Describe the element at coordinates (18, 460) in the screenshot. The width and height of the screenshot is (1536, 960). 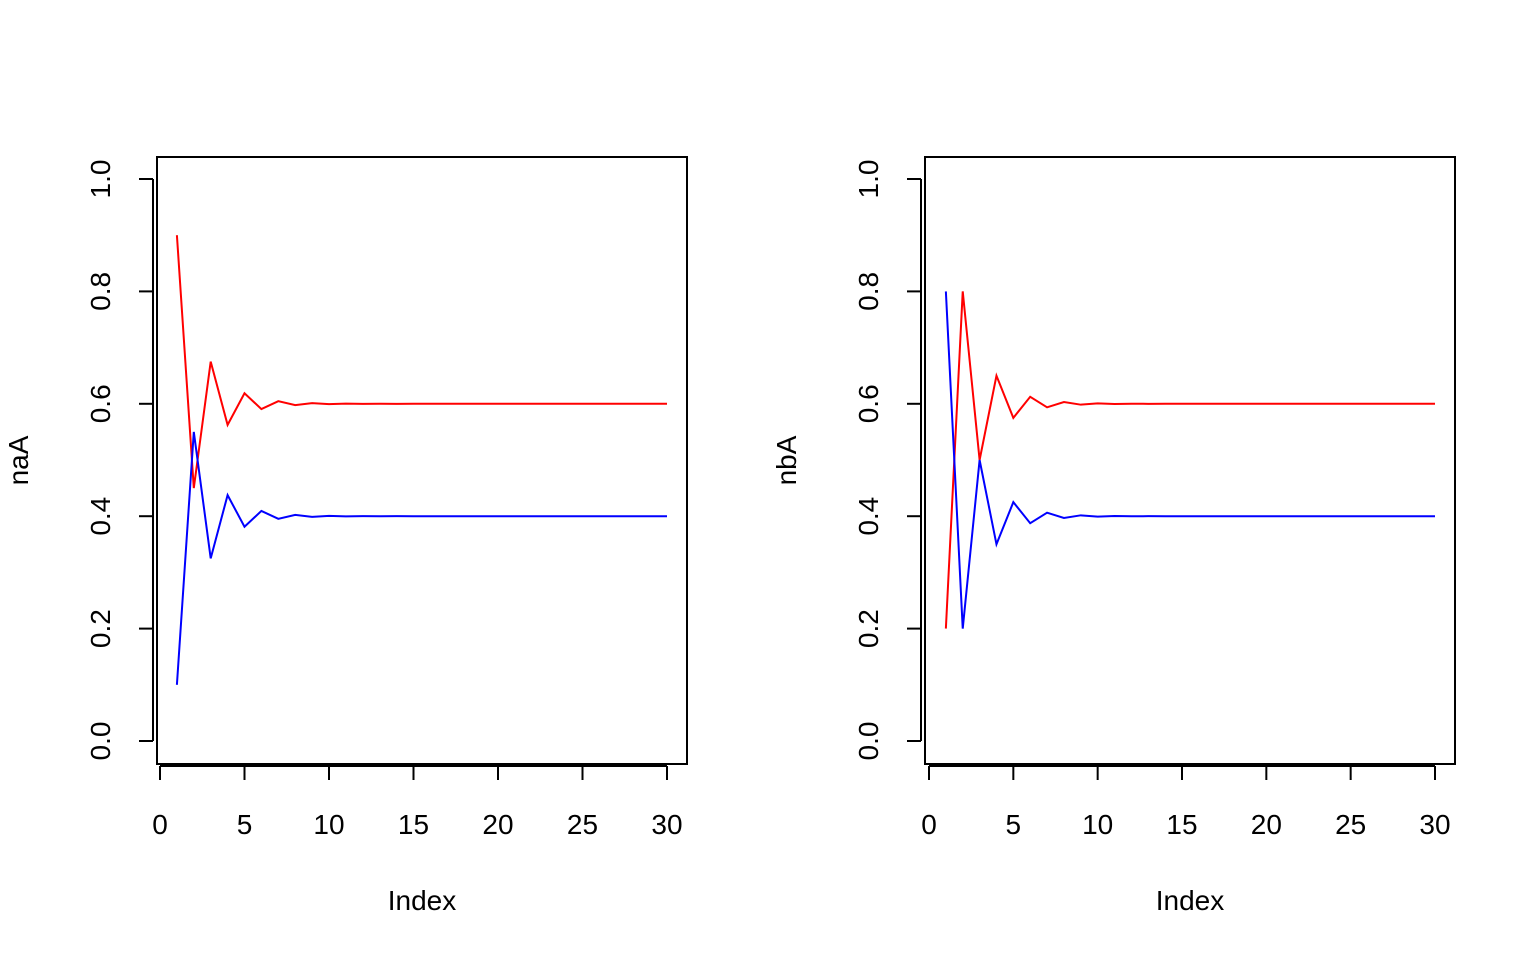
I see `y-axis-title: naA` at that location.